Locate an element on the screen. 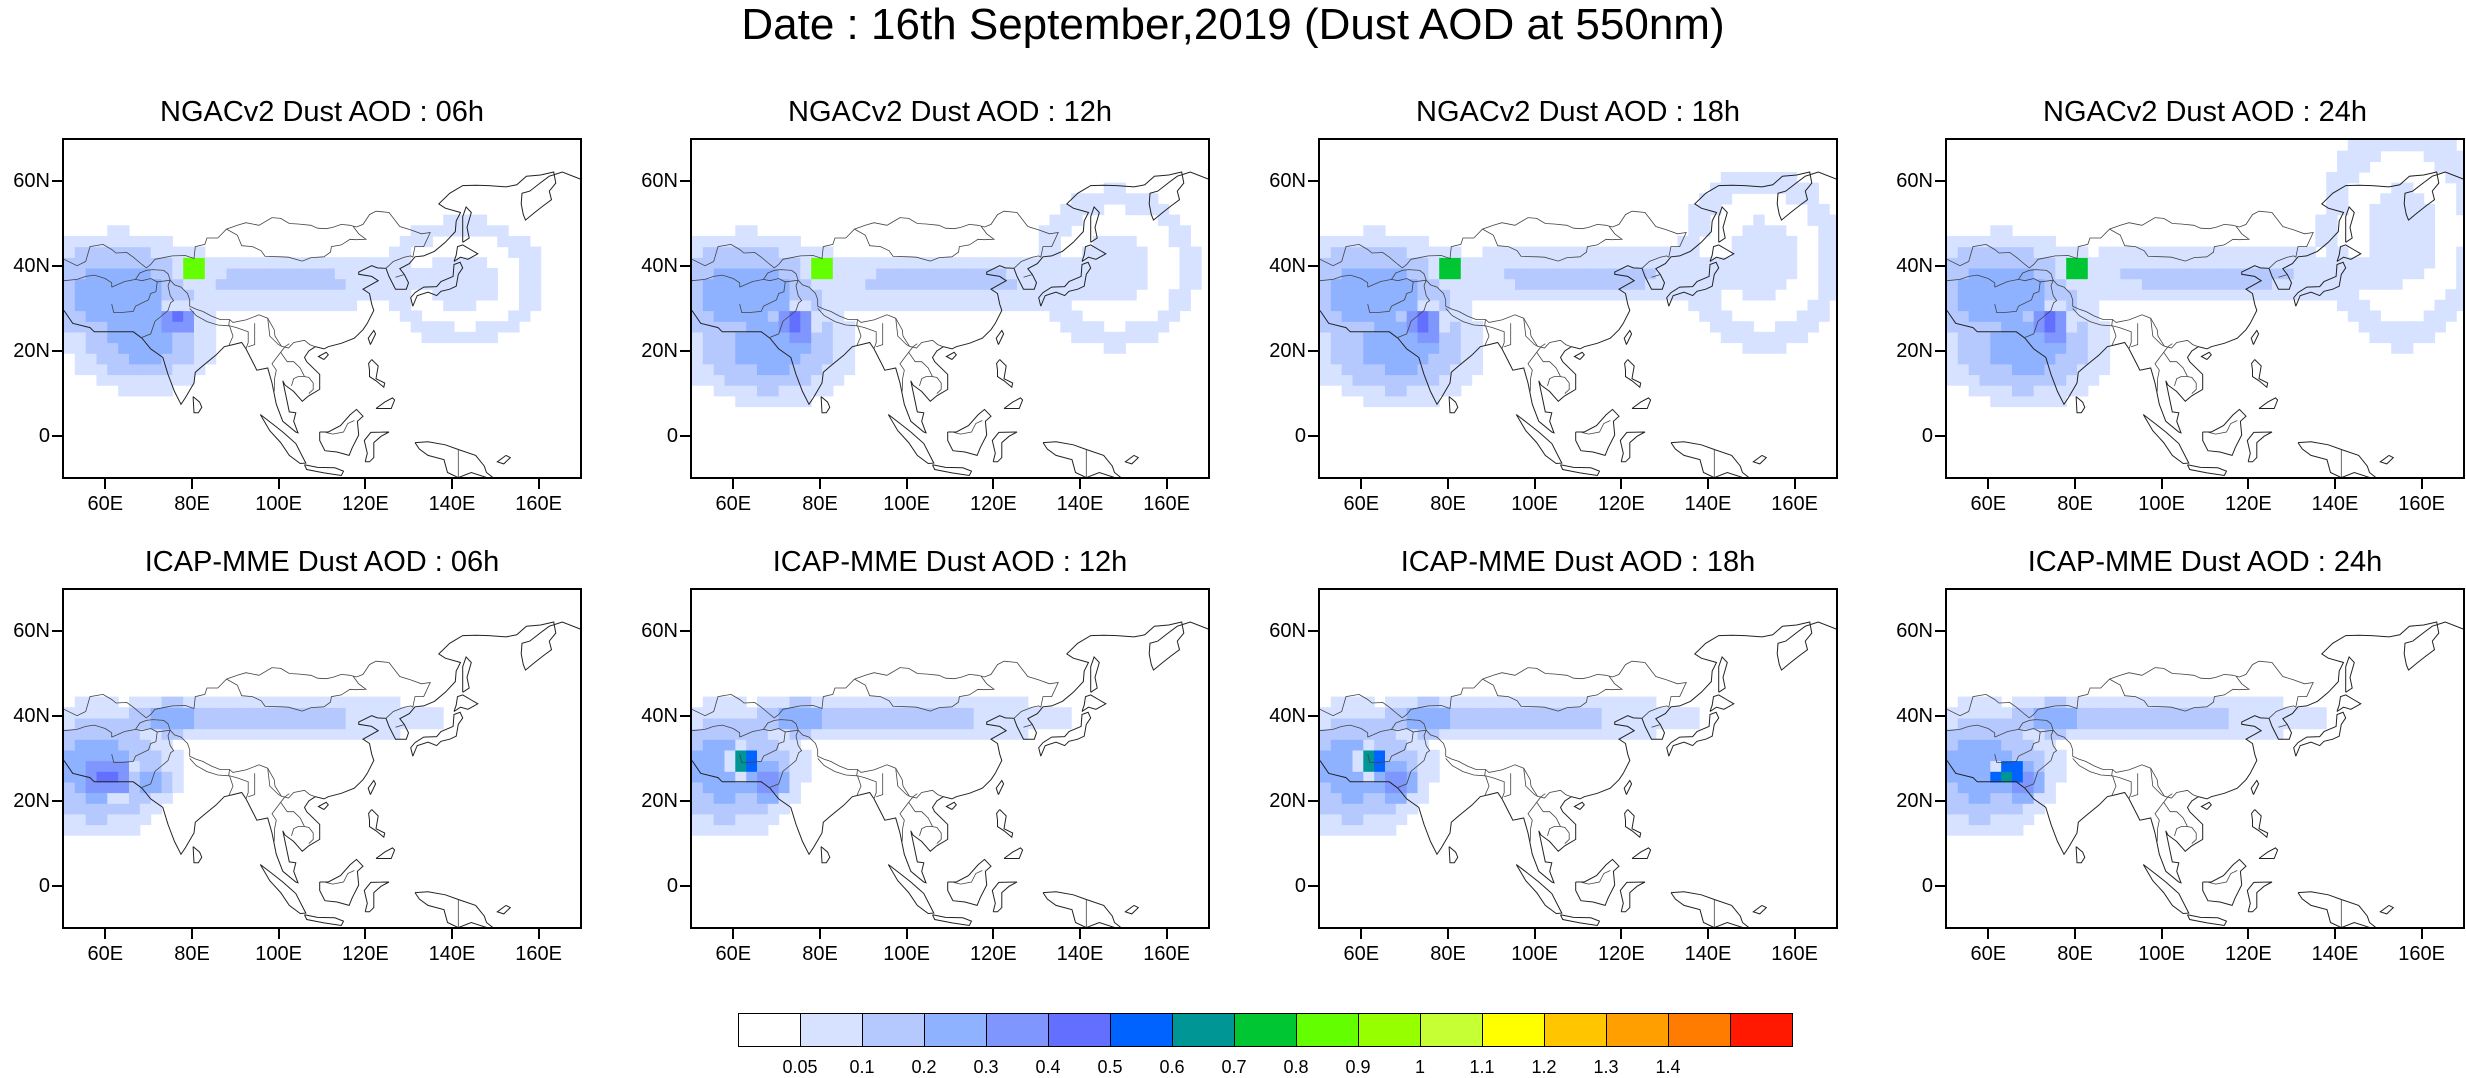  lon-tick-label: 120E is located at coordinates (2248, 954).